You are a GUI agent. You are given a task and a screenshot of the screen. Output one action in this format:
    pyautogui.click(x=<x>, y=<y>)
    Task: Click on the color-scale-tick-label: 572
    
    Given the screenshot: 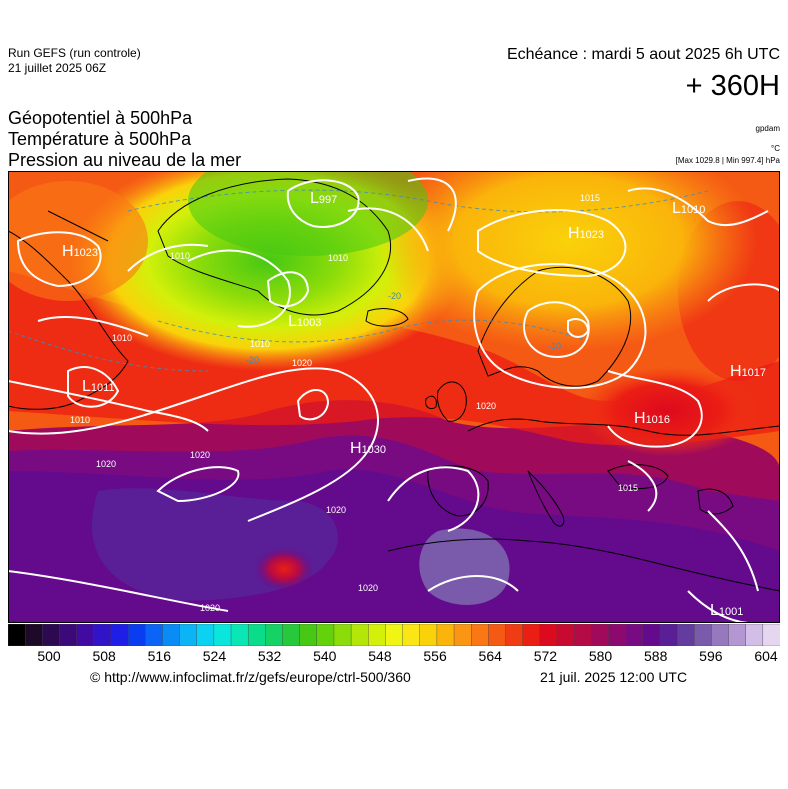 What is the action you would take?
    pyautogui.click(x=545, y=656)
    